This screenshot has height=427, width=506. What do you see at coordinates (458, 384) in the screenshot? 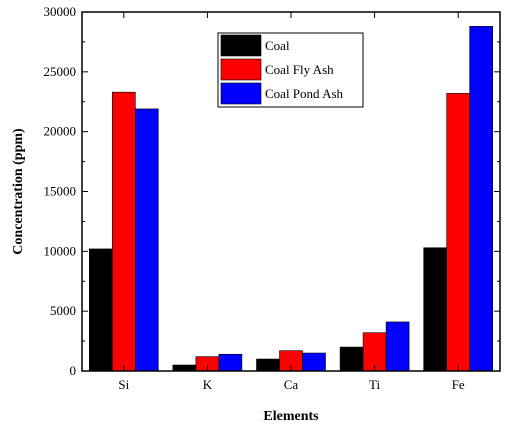
I see `x-tick-label-Fe: Fe` at bounding box center [458, 384].